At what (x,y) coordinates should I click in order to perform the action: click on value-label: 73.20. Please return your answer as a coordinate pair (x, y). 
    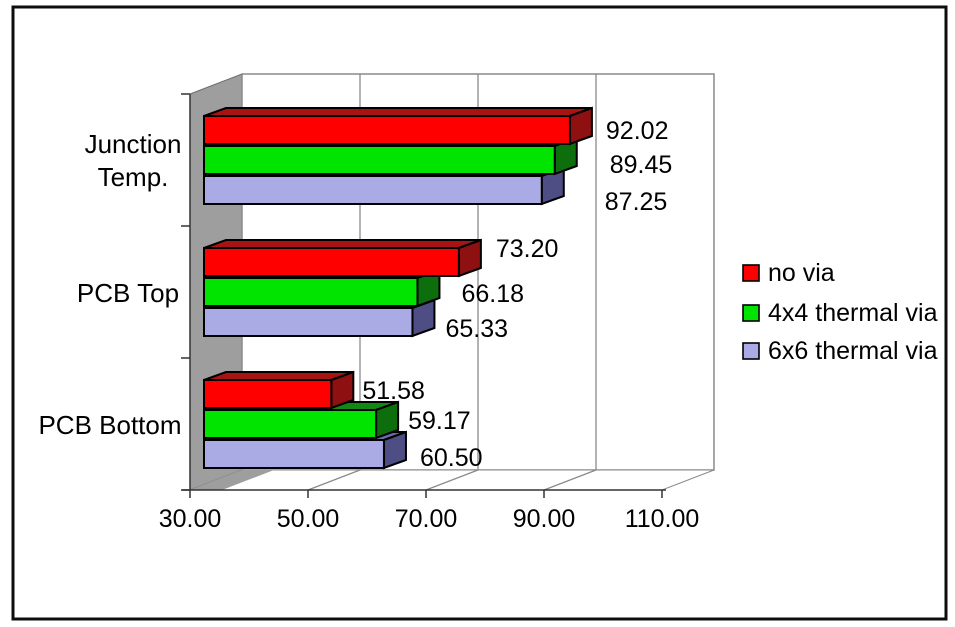
    Looking at the image, I should click on (527, 249).